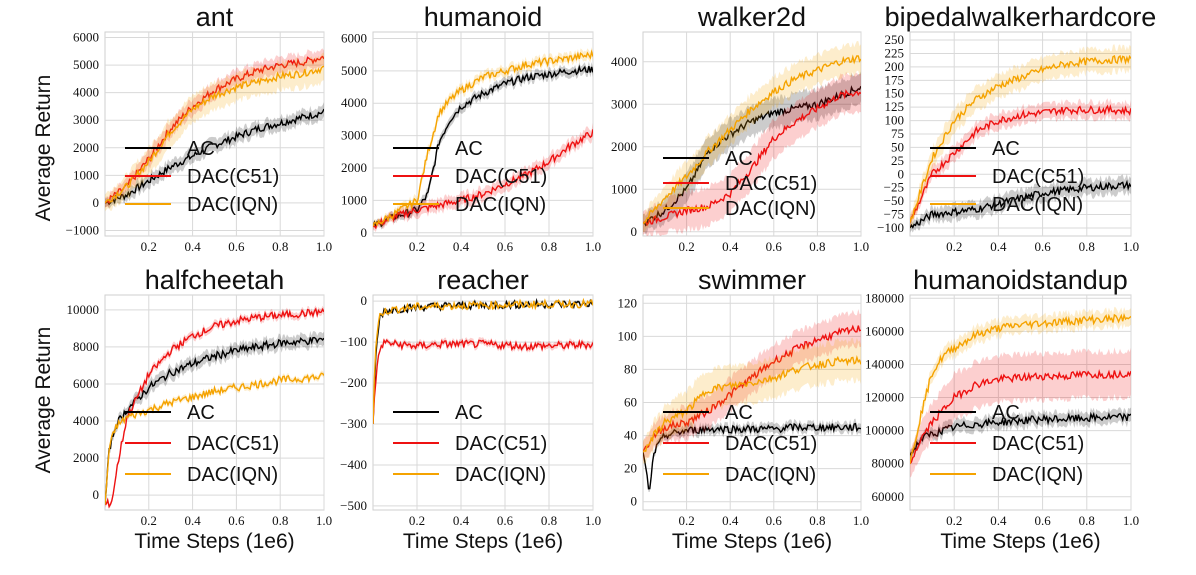  I want to click on subplot-title: bipedalwalkerhardcore, so click(1021, 17).